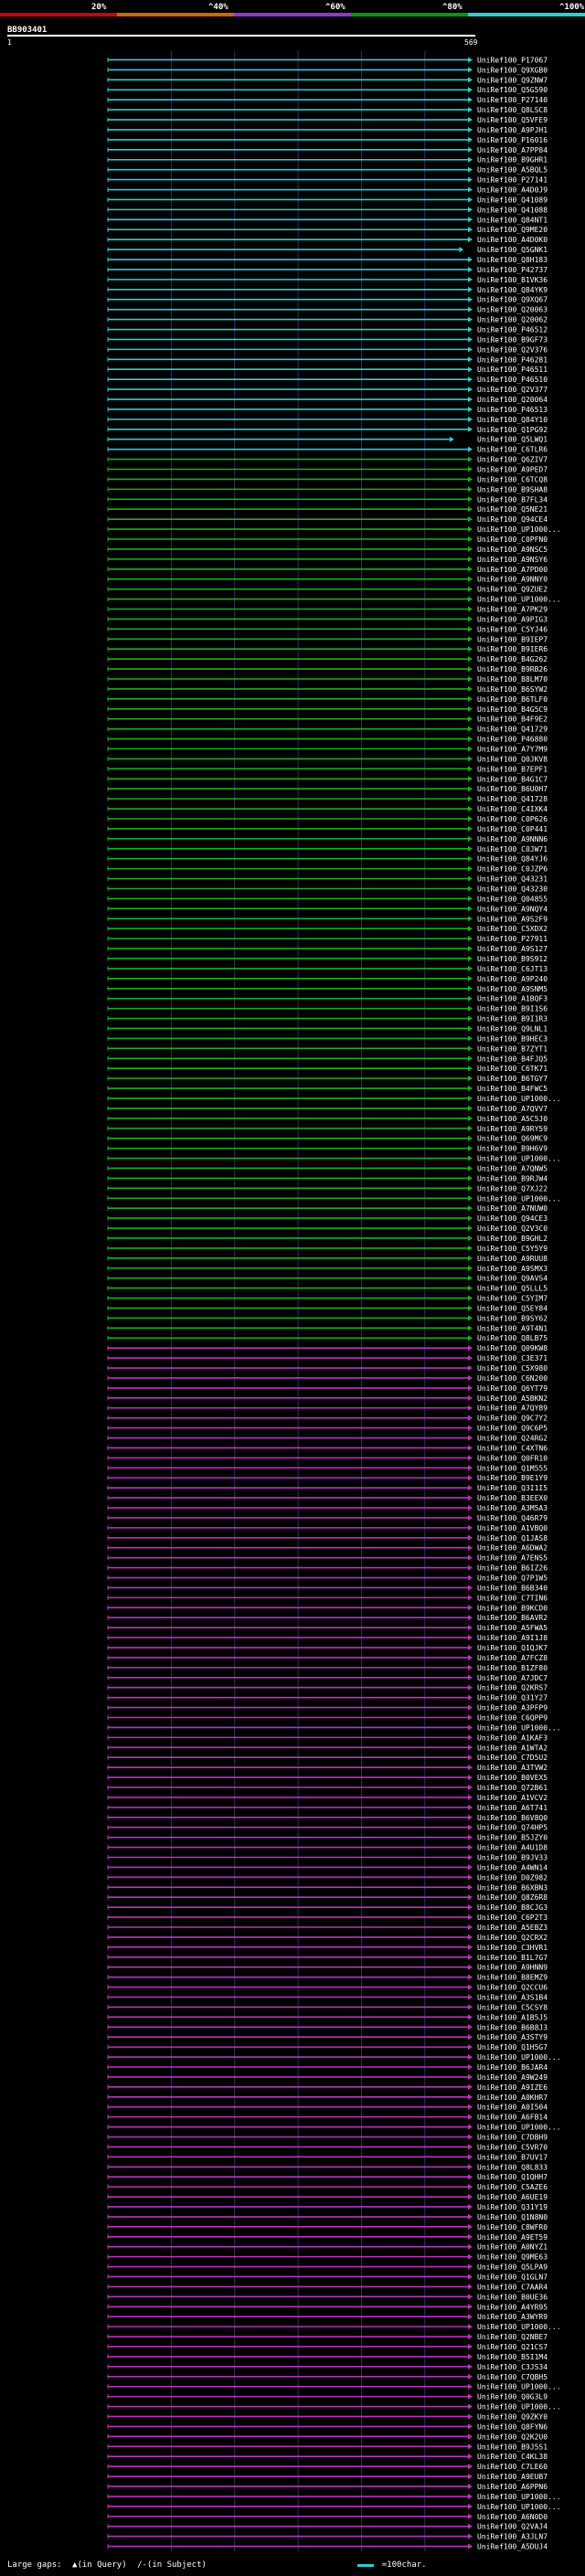  I want to click on hit-row: UniRef100_A9PED7, so click(328, 470).